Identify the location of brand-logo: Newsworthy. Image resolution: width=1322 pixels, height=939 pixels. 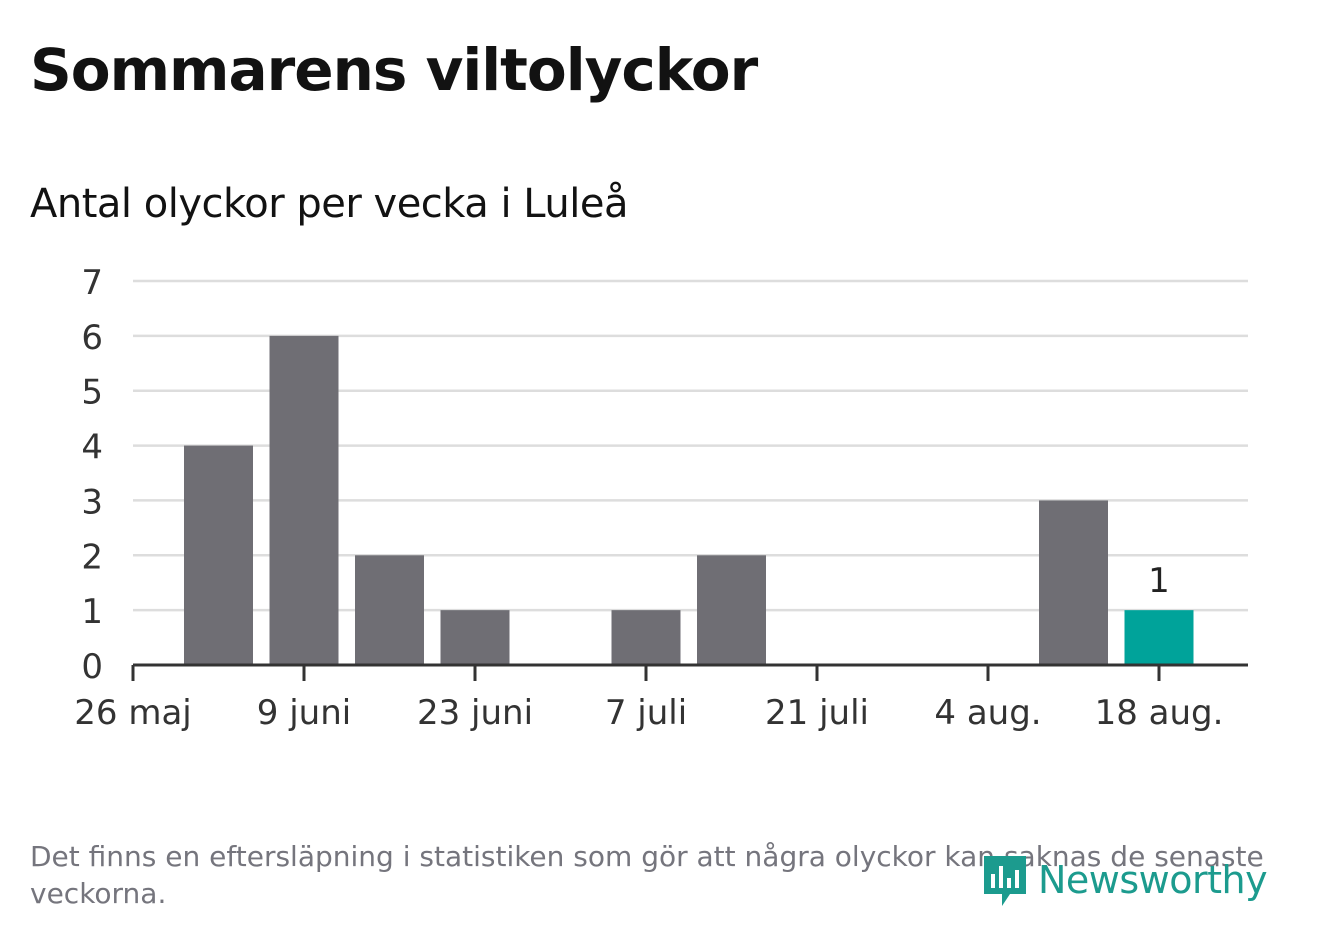
(1124, 880).